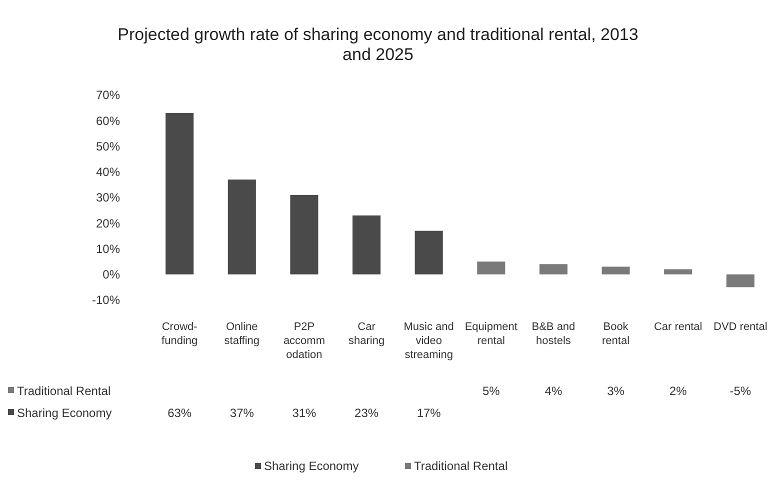  What do you see at coordinates (461, 466) in the screenshot?
I see `legend-label: Traditional Rental` at bounding box center [461, 466].